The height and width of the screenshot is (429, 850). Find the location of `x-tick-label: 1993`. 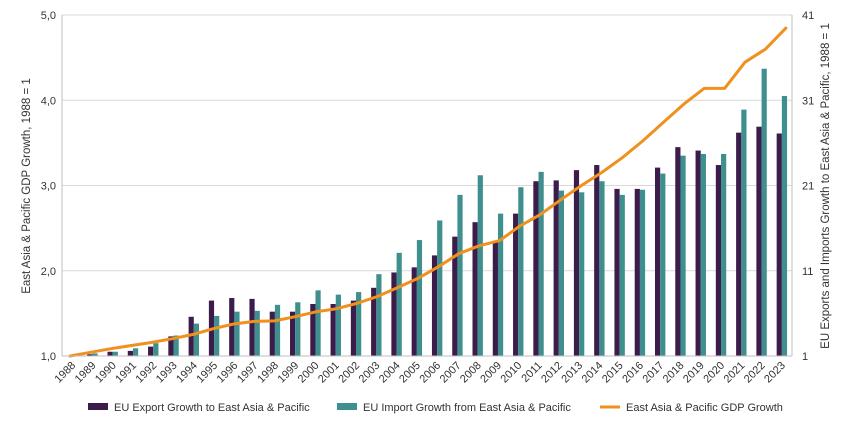

x-tick-label: 1993 is located at coordinates (167, 373).